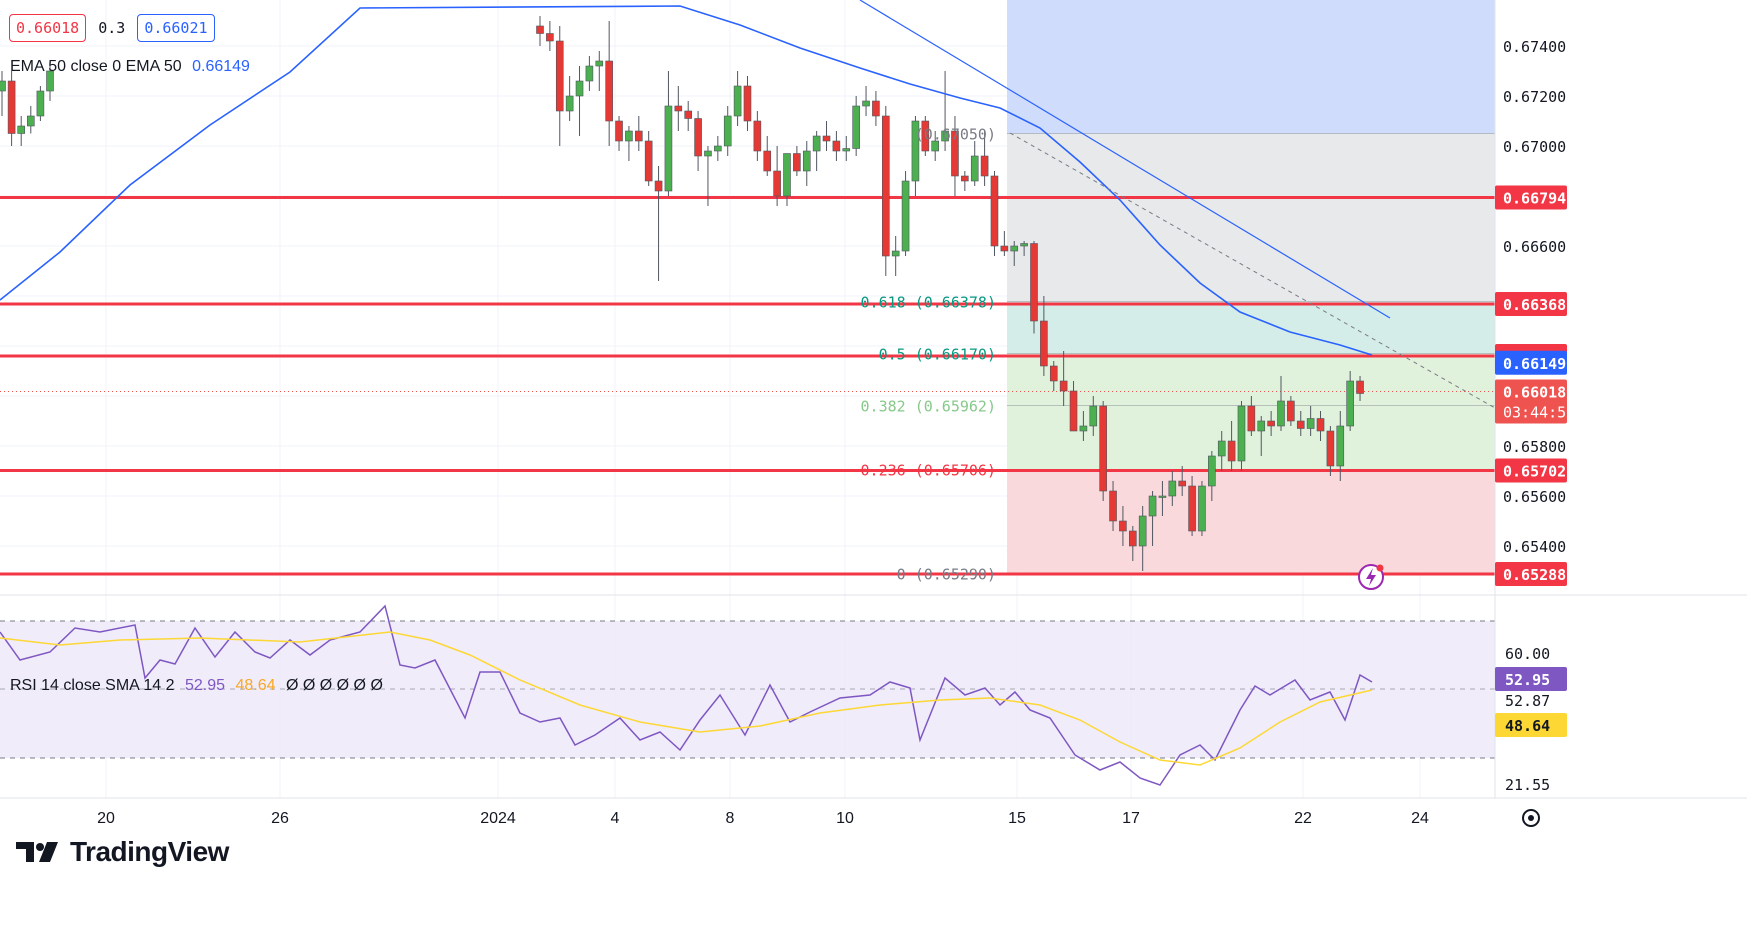  I want to click on sell-price: 0.66018, so click(48, 28).